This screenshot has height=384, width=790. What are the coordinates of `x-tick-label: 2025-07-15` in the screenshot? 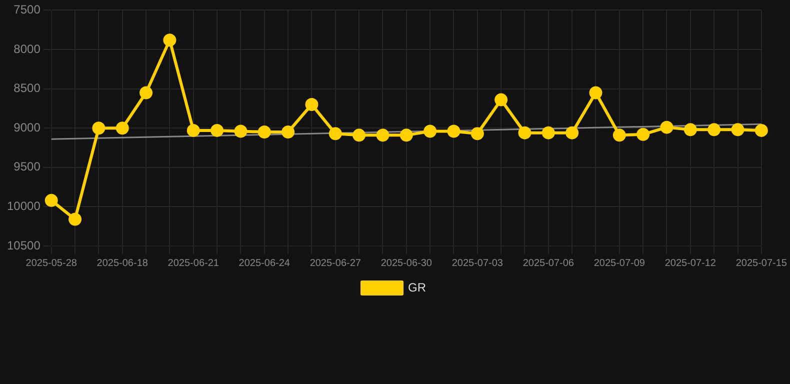 It's located at (762, 263).